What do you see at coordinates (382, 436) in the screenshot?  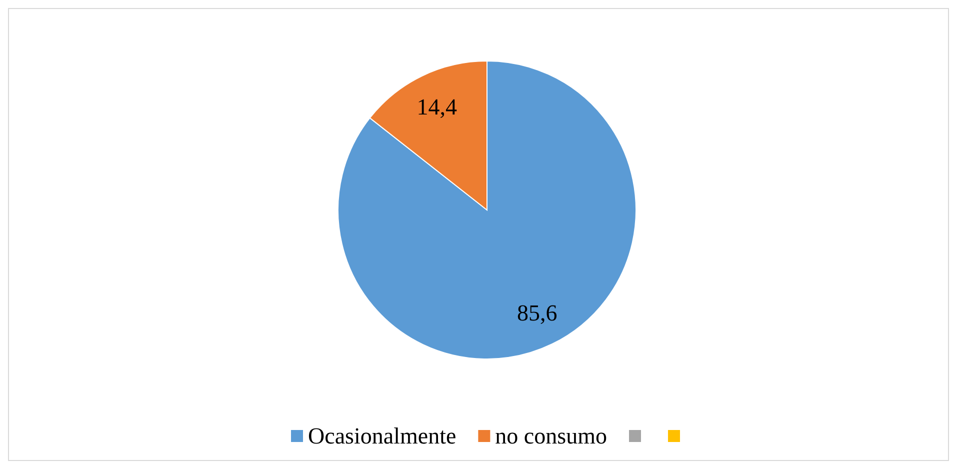 I see `legend-label: Ocasionalmente` at bounding box center [382, 436].